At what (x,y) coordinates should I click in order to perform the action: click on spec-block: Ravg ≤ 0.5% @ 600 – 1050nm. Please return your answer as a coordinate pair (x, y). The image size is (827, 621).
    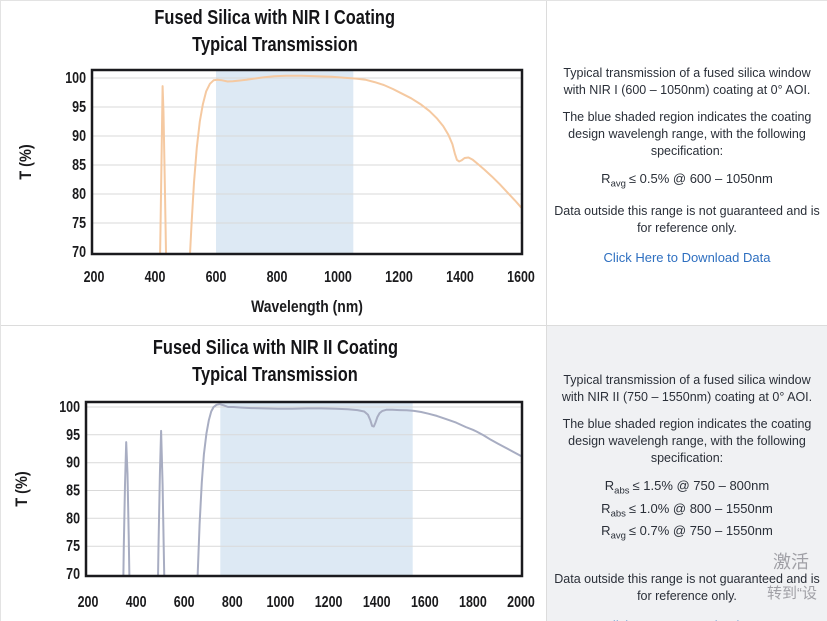
    Looking at the image, I should click on (687, 181).